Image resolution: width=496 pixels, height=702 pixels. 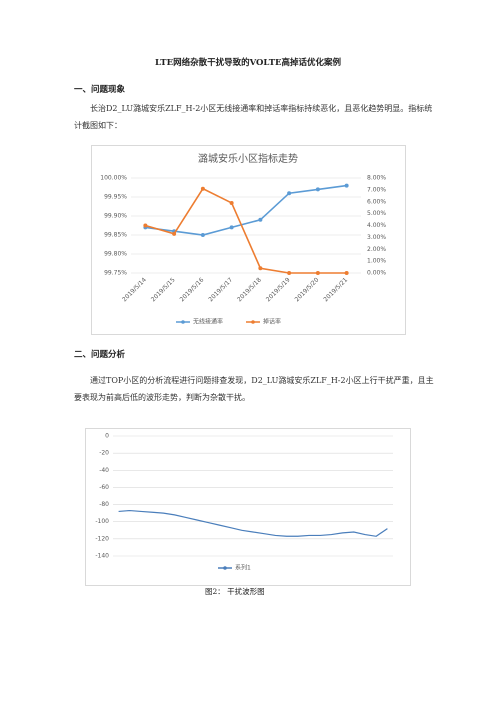 I want to click on y-tick-label: -20, so click(x=104, y=453).